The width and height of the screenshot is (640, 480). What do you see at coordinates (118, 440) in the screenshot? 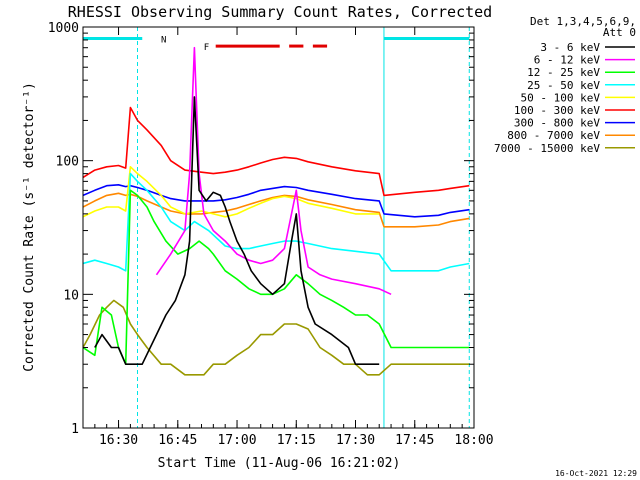
I see `x-tick-label: 16:30` at bounding box center [118, 440].